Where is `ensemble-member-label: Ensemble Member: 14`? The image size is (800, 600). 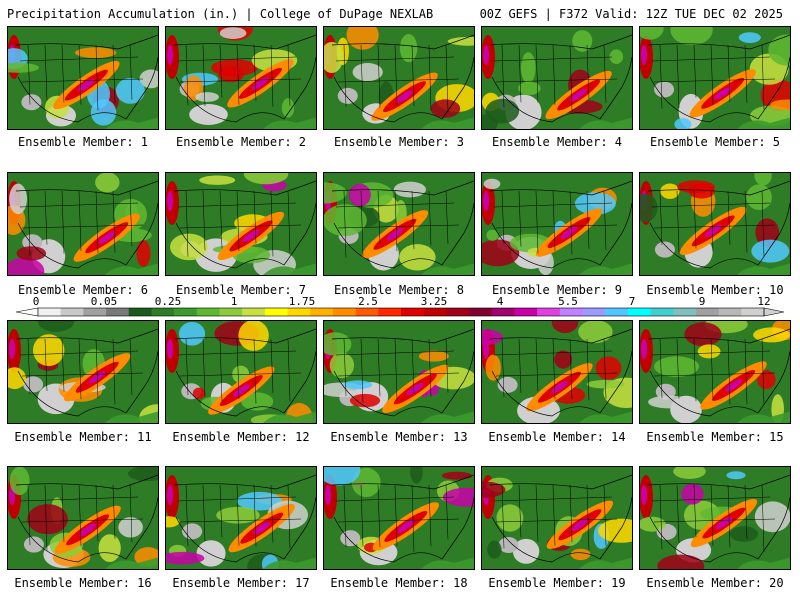
ensemble-member-label: Ensemble Member: 14 is located at coordinates (557, 437).